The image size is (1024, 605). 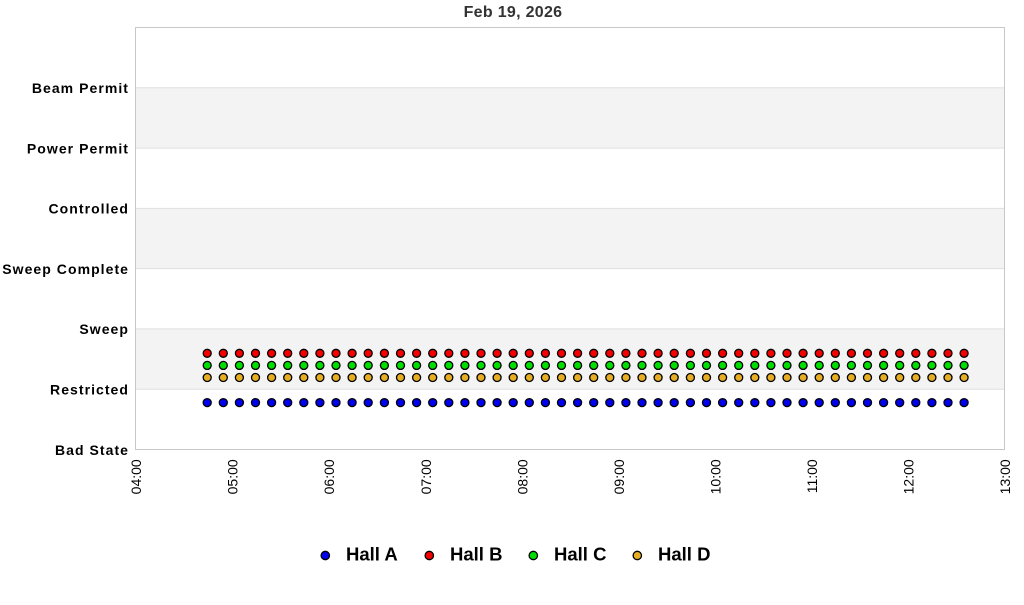 What do you see at coordinates (513, 12) in the screenshot?
I see `svg-text: Feb 19, 2026` at bounding box center [513, 12].